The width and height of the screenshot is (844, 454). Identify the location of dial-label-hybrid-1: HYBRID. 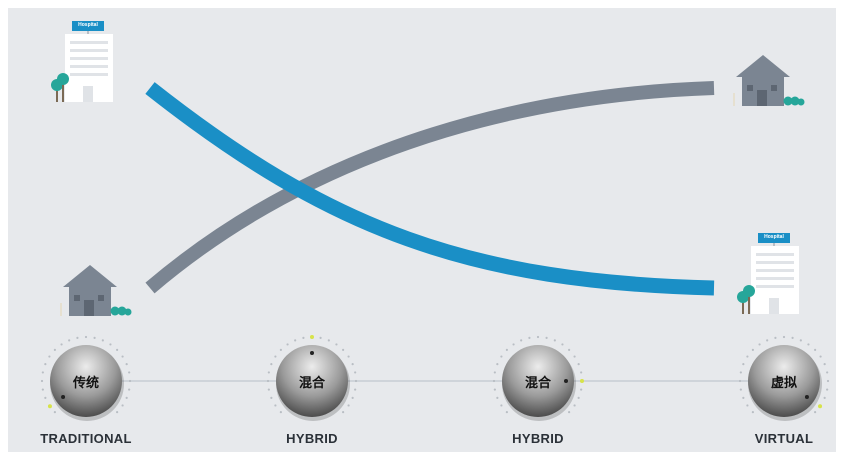
(312, 438).